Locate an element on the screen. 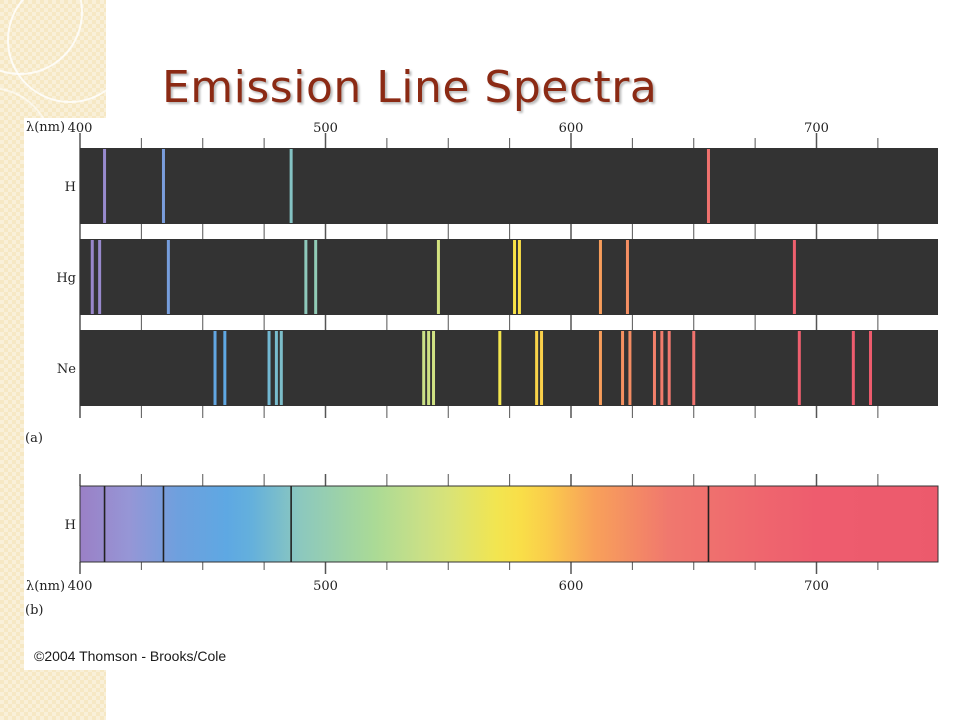 The image size is (960, 720). spectrum-band-hg is located at coordinates (509, 277).